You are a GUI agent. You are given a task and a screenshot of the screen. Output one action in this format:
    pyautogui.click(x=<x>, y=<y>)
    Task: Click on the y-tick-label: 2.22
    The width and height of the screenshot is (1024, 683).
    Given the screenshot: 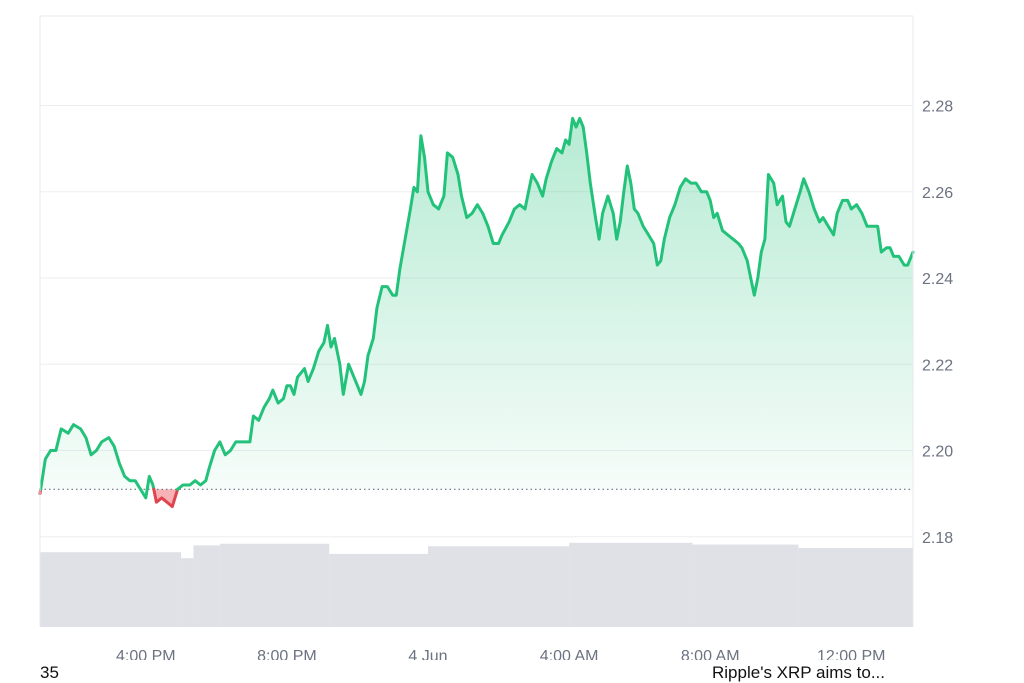 What is the action you would take?
    pyautogui.click(x=937, y=365)
    